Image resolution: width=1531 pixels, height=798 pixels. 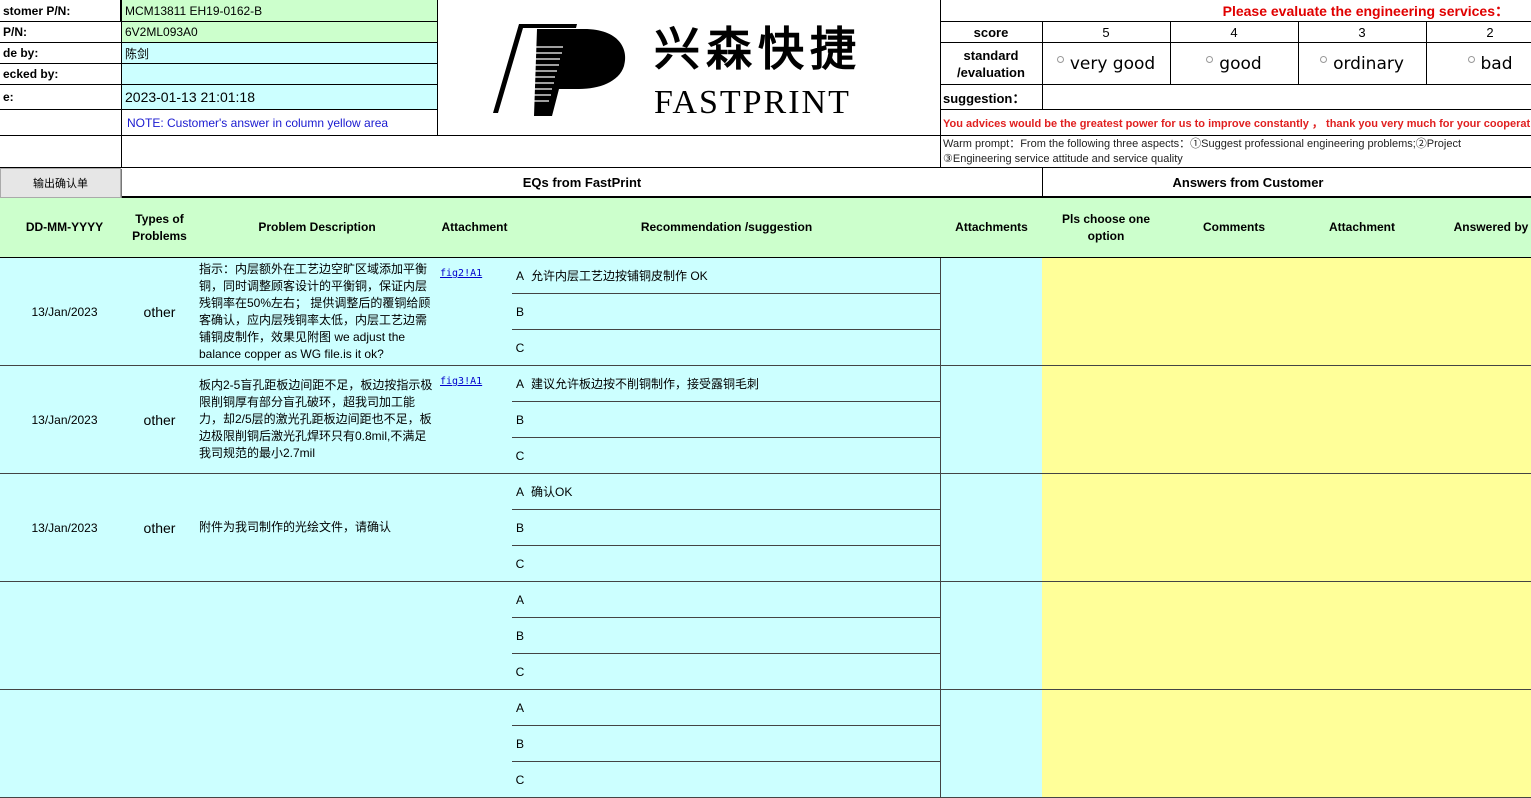 What do you see at coordinates (280, 97) in the screenshot?
I see `date-value: 2023-01-13 21:01:18` at bounding box center [280, 97].